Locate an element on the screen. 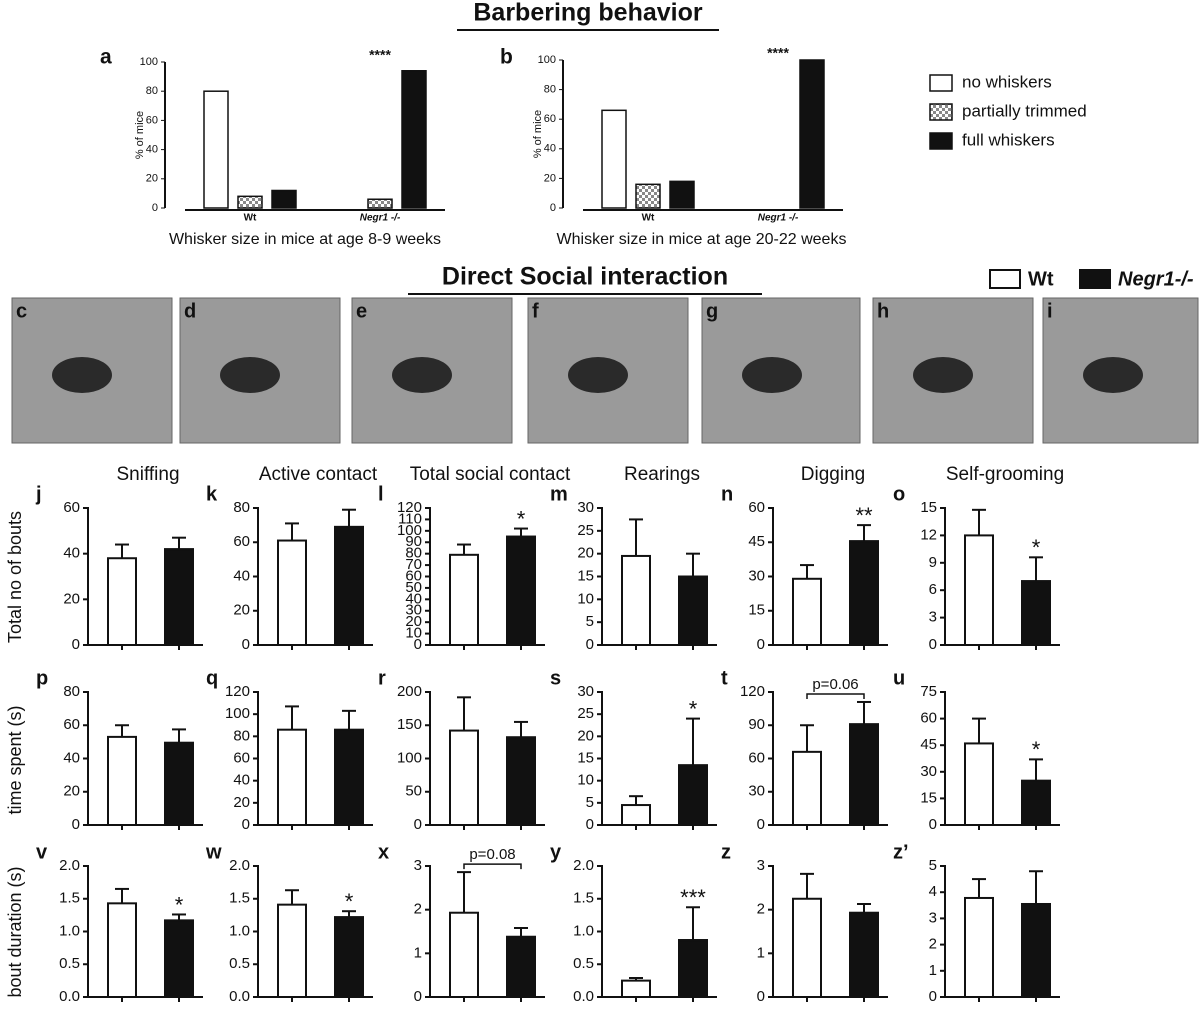 The image size is (1200, 1009). panel-letter: c is located at coordinates (21, 311).